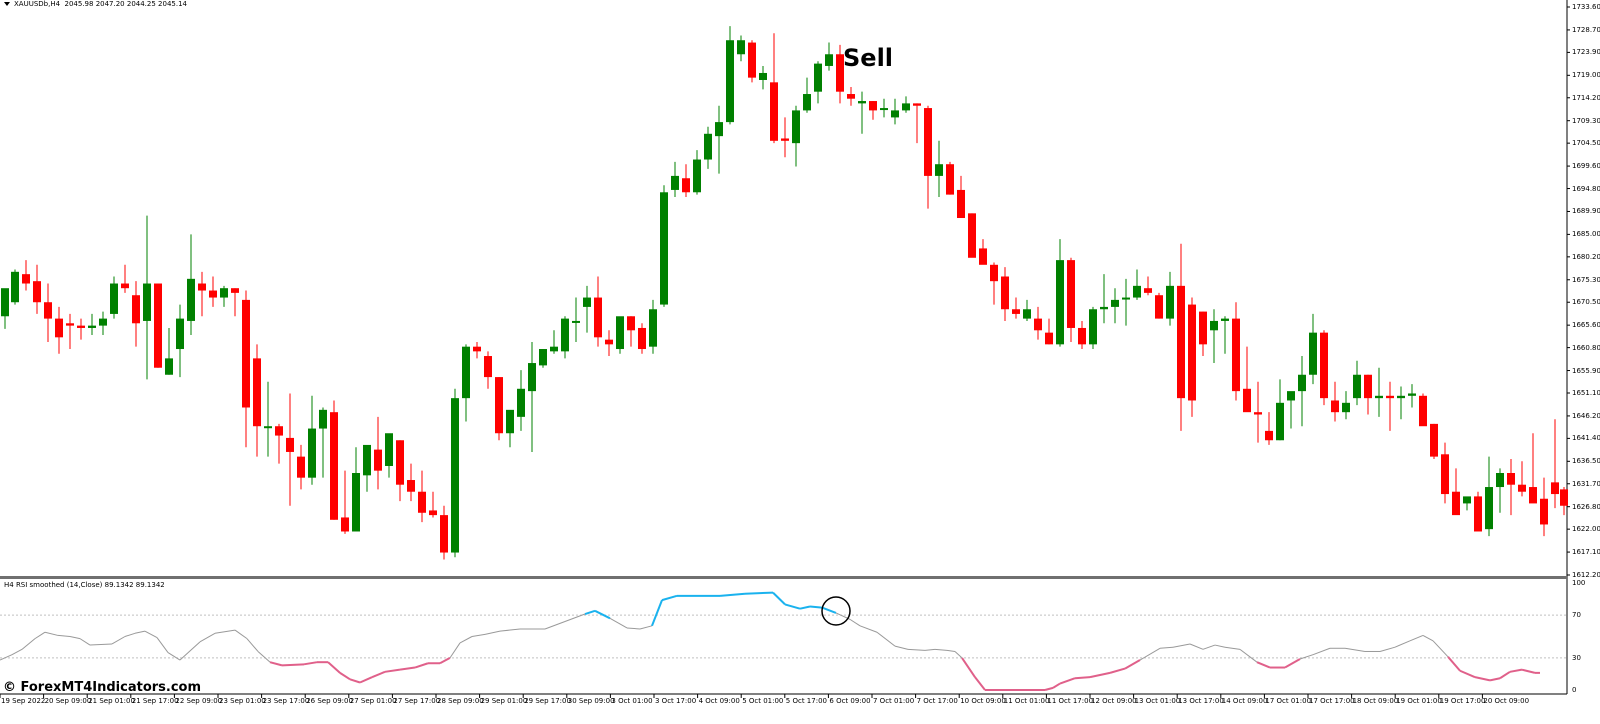  I want to click on pane-separator, so click(783, 577).